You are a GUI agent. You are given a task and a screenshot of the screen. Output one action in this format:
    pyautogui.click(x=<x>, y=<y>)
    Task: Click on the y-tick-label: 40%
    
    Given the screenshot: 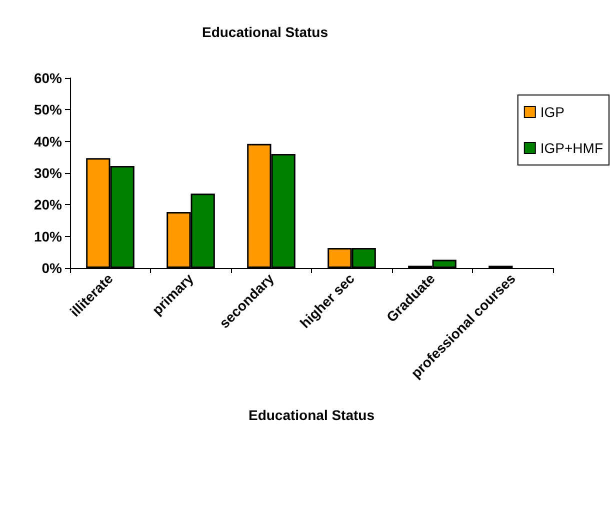 What is the action you would take?
    pyautogui.click(x=48, y=141)
    